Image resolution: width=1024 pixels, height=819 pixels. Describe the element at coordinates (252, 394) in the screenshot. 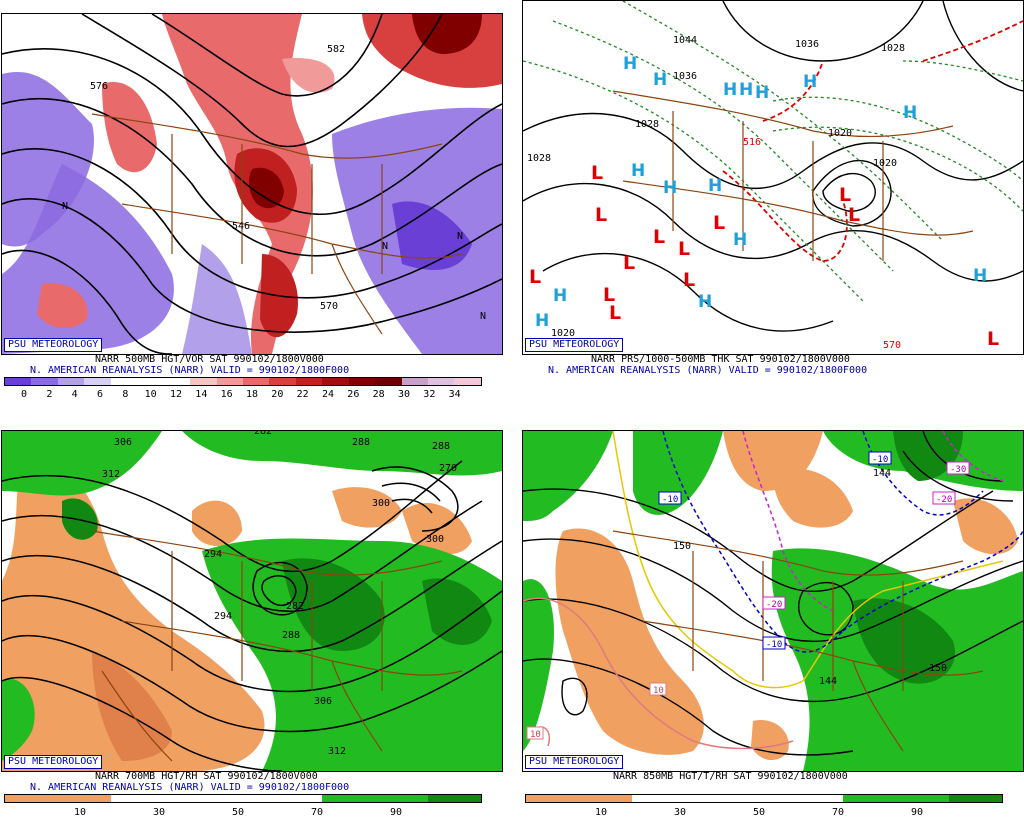

I see `scale-tick: 18` at that location.